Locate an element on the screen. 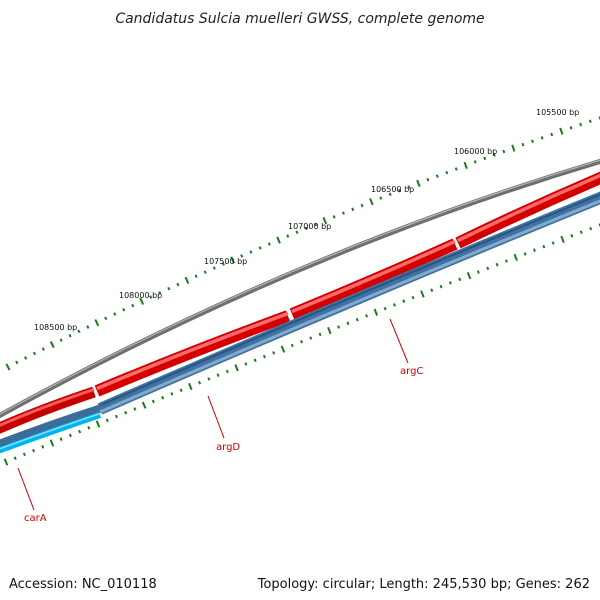  tick-label: 108500 bp is located at coordinates (55, 327).